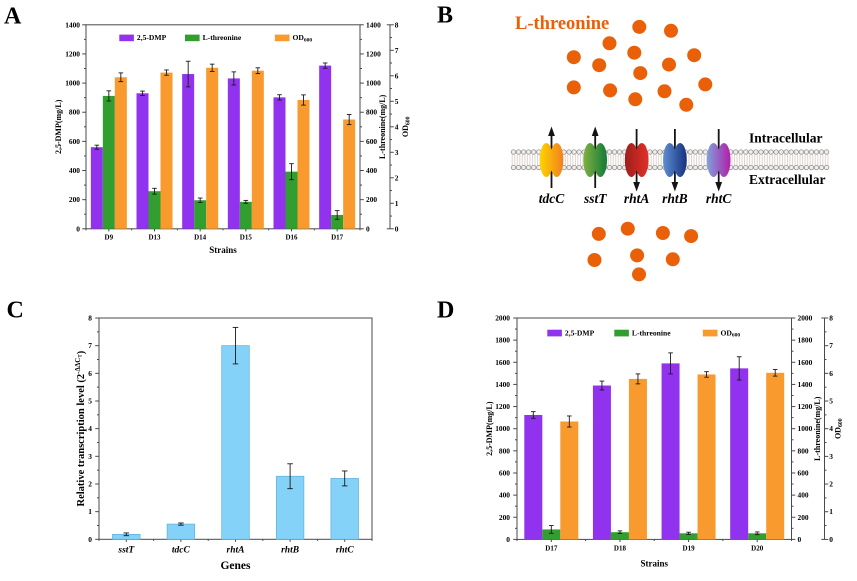 The width and height of the screenshot is (857, 581). What do you see at coordinates (757, 549) in the screenshot?
I see `svg-text: D20` at bounding box center [757, 549].